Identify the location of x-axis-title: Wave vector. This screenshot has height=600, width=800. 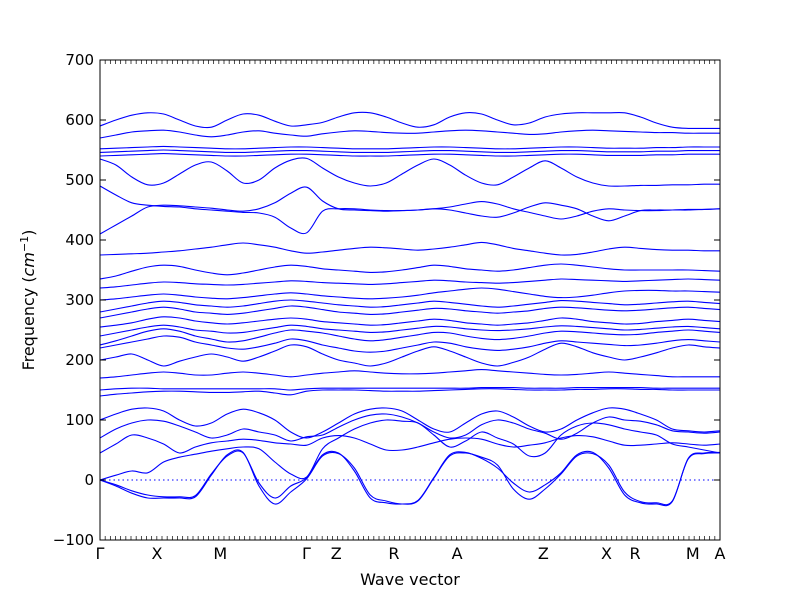
(410, 579).